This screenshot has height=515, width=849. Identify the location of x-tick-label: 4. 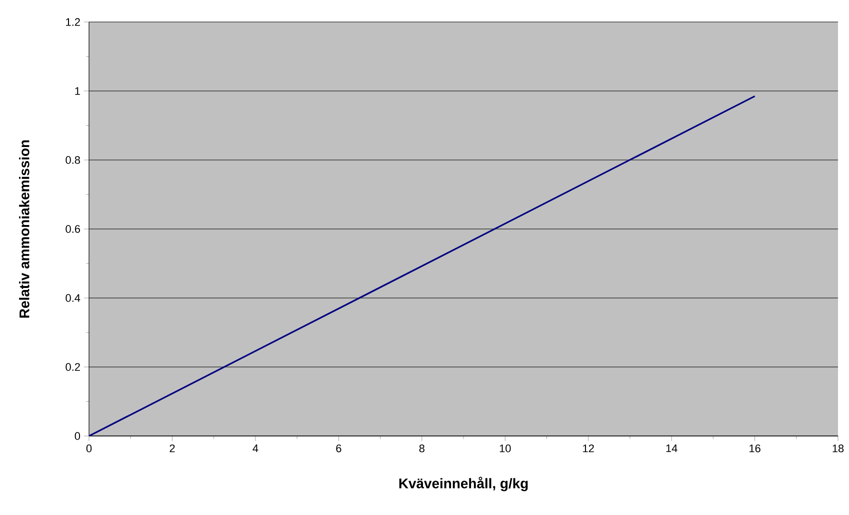
(255, 448).